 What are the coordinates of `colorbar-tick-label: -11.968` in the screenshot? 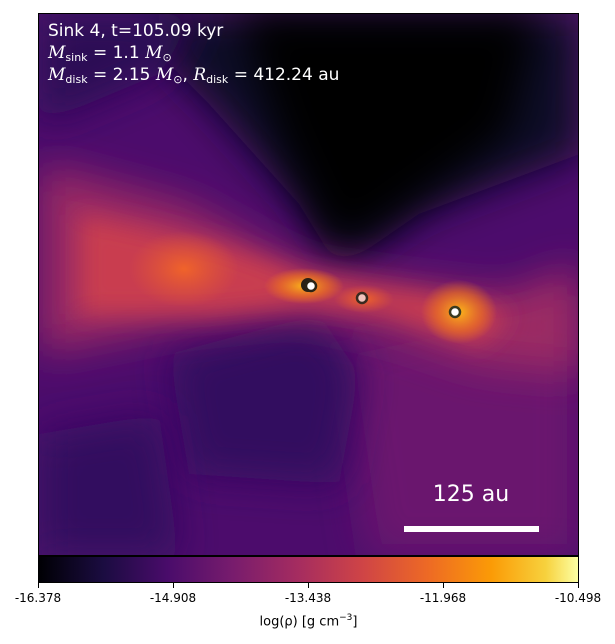 It's located at (443, 598).